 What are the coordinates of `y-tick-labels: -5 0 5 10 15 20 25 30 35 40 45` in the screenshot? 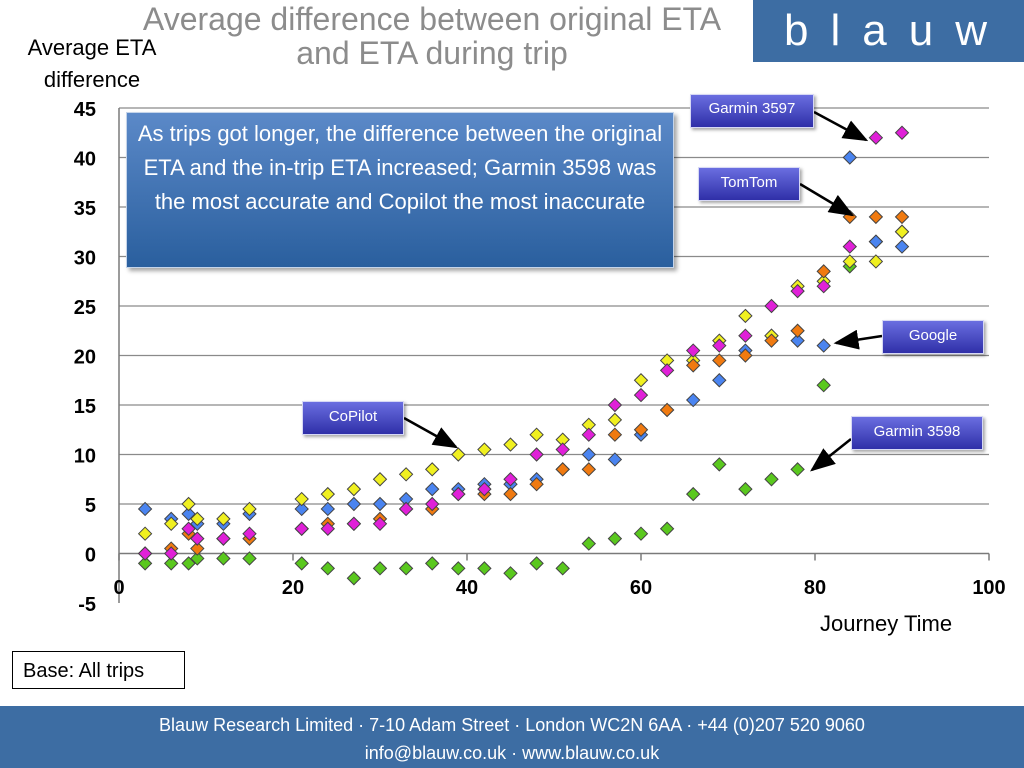 It's located at (85, 357).